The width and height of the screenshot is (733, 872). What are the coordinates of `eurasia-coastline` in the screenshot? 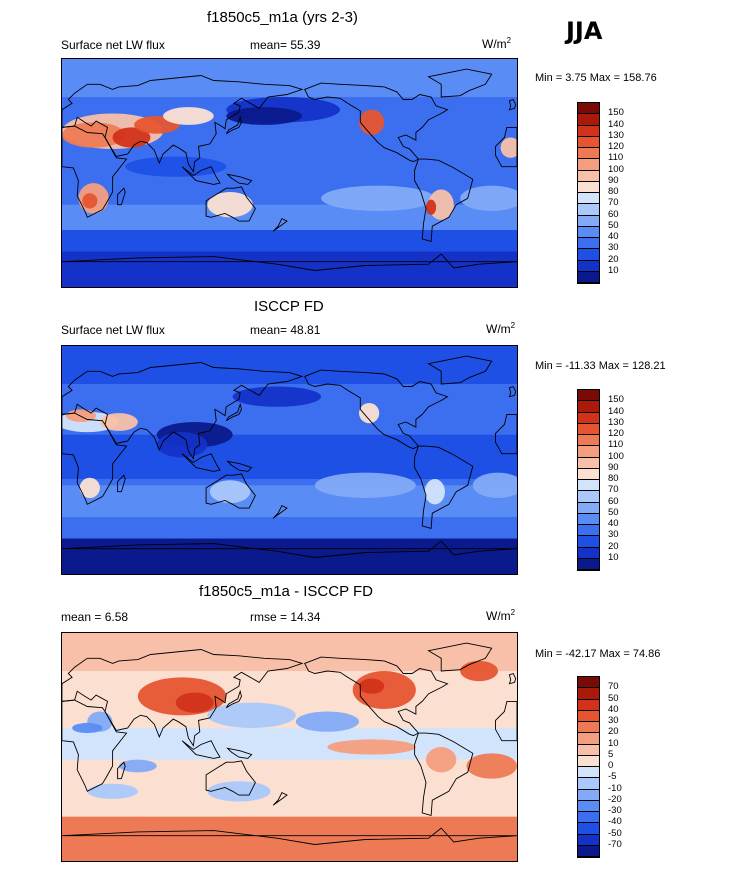 It's located at (183, 411).